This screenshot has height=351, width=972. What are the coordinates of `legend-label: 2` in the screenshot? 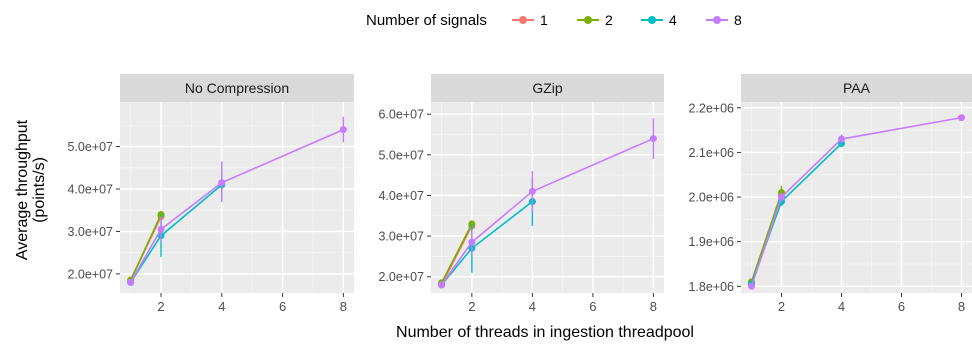 It's located at (609, 20).